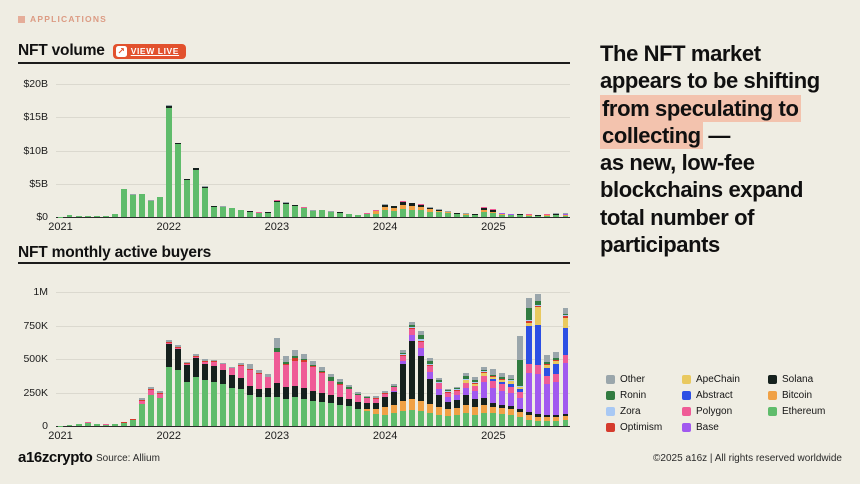 Image resolution: width=860 pixels, height=484 pixels. I want to click on gridline, so click(313, 151).